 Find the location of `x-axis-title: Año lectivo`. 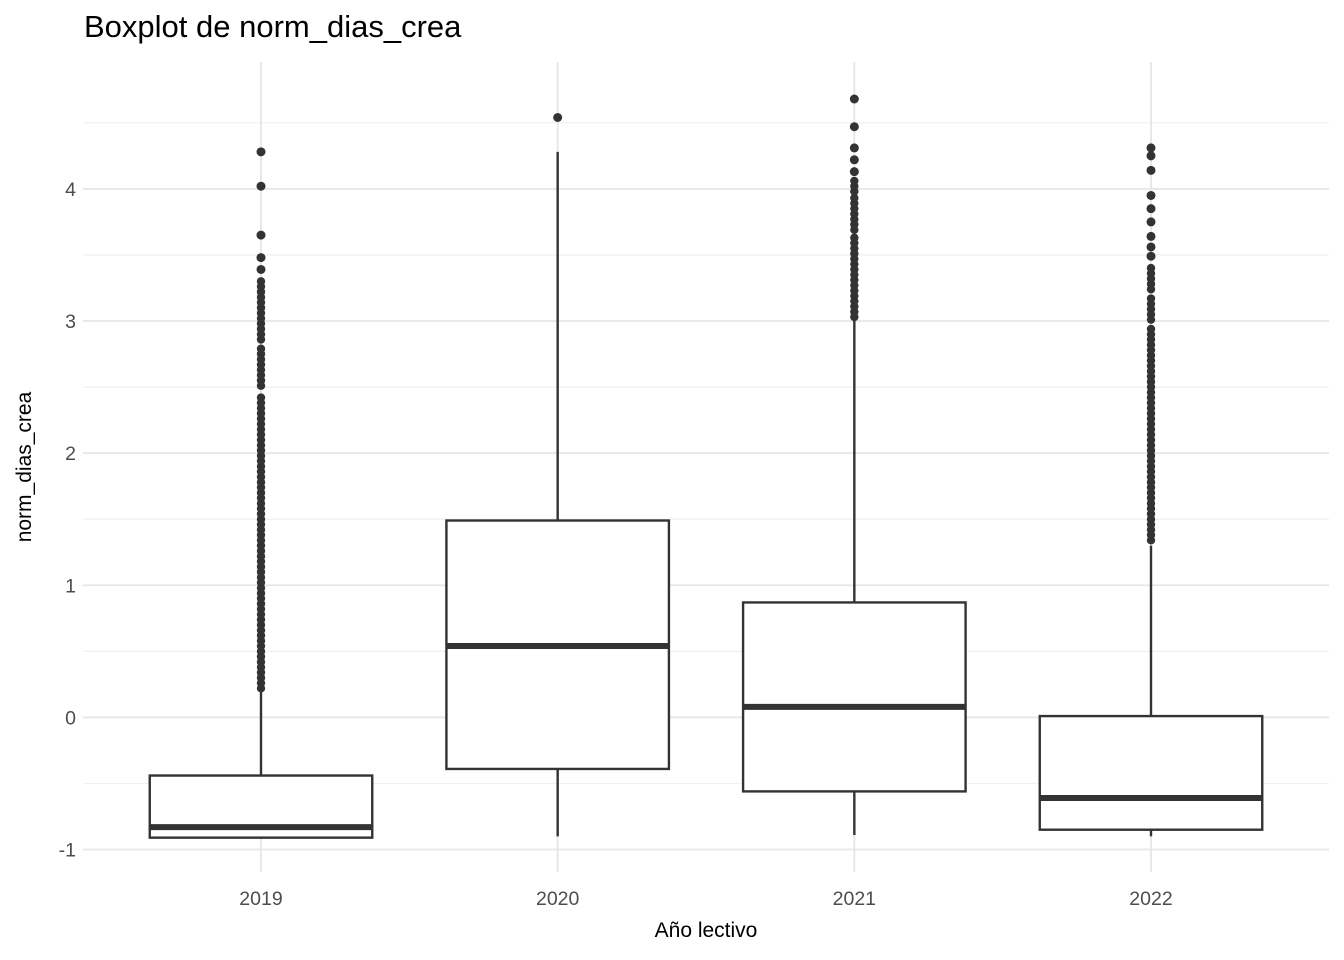

x-axis-title: Año lectivo is located at coordinates (706, 930).